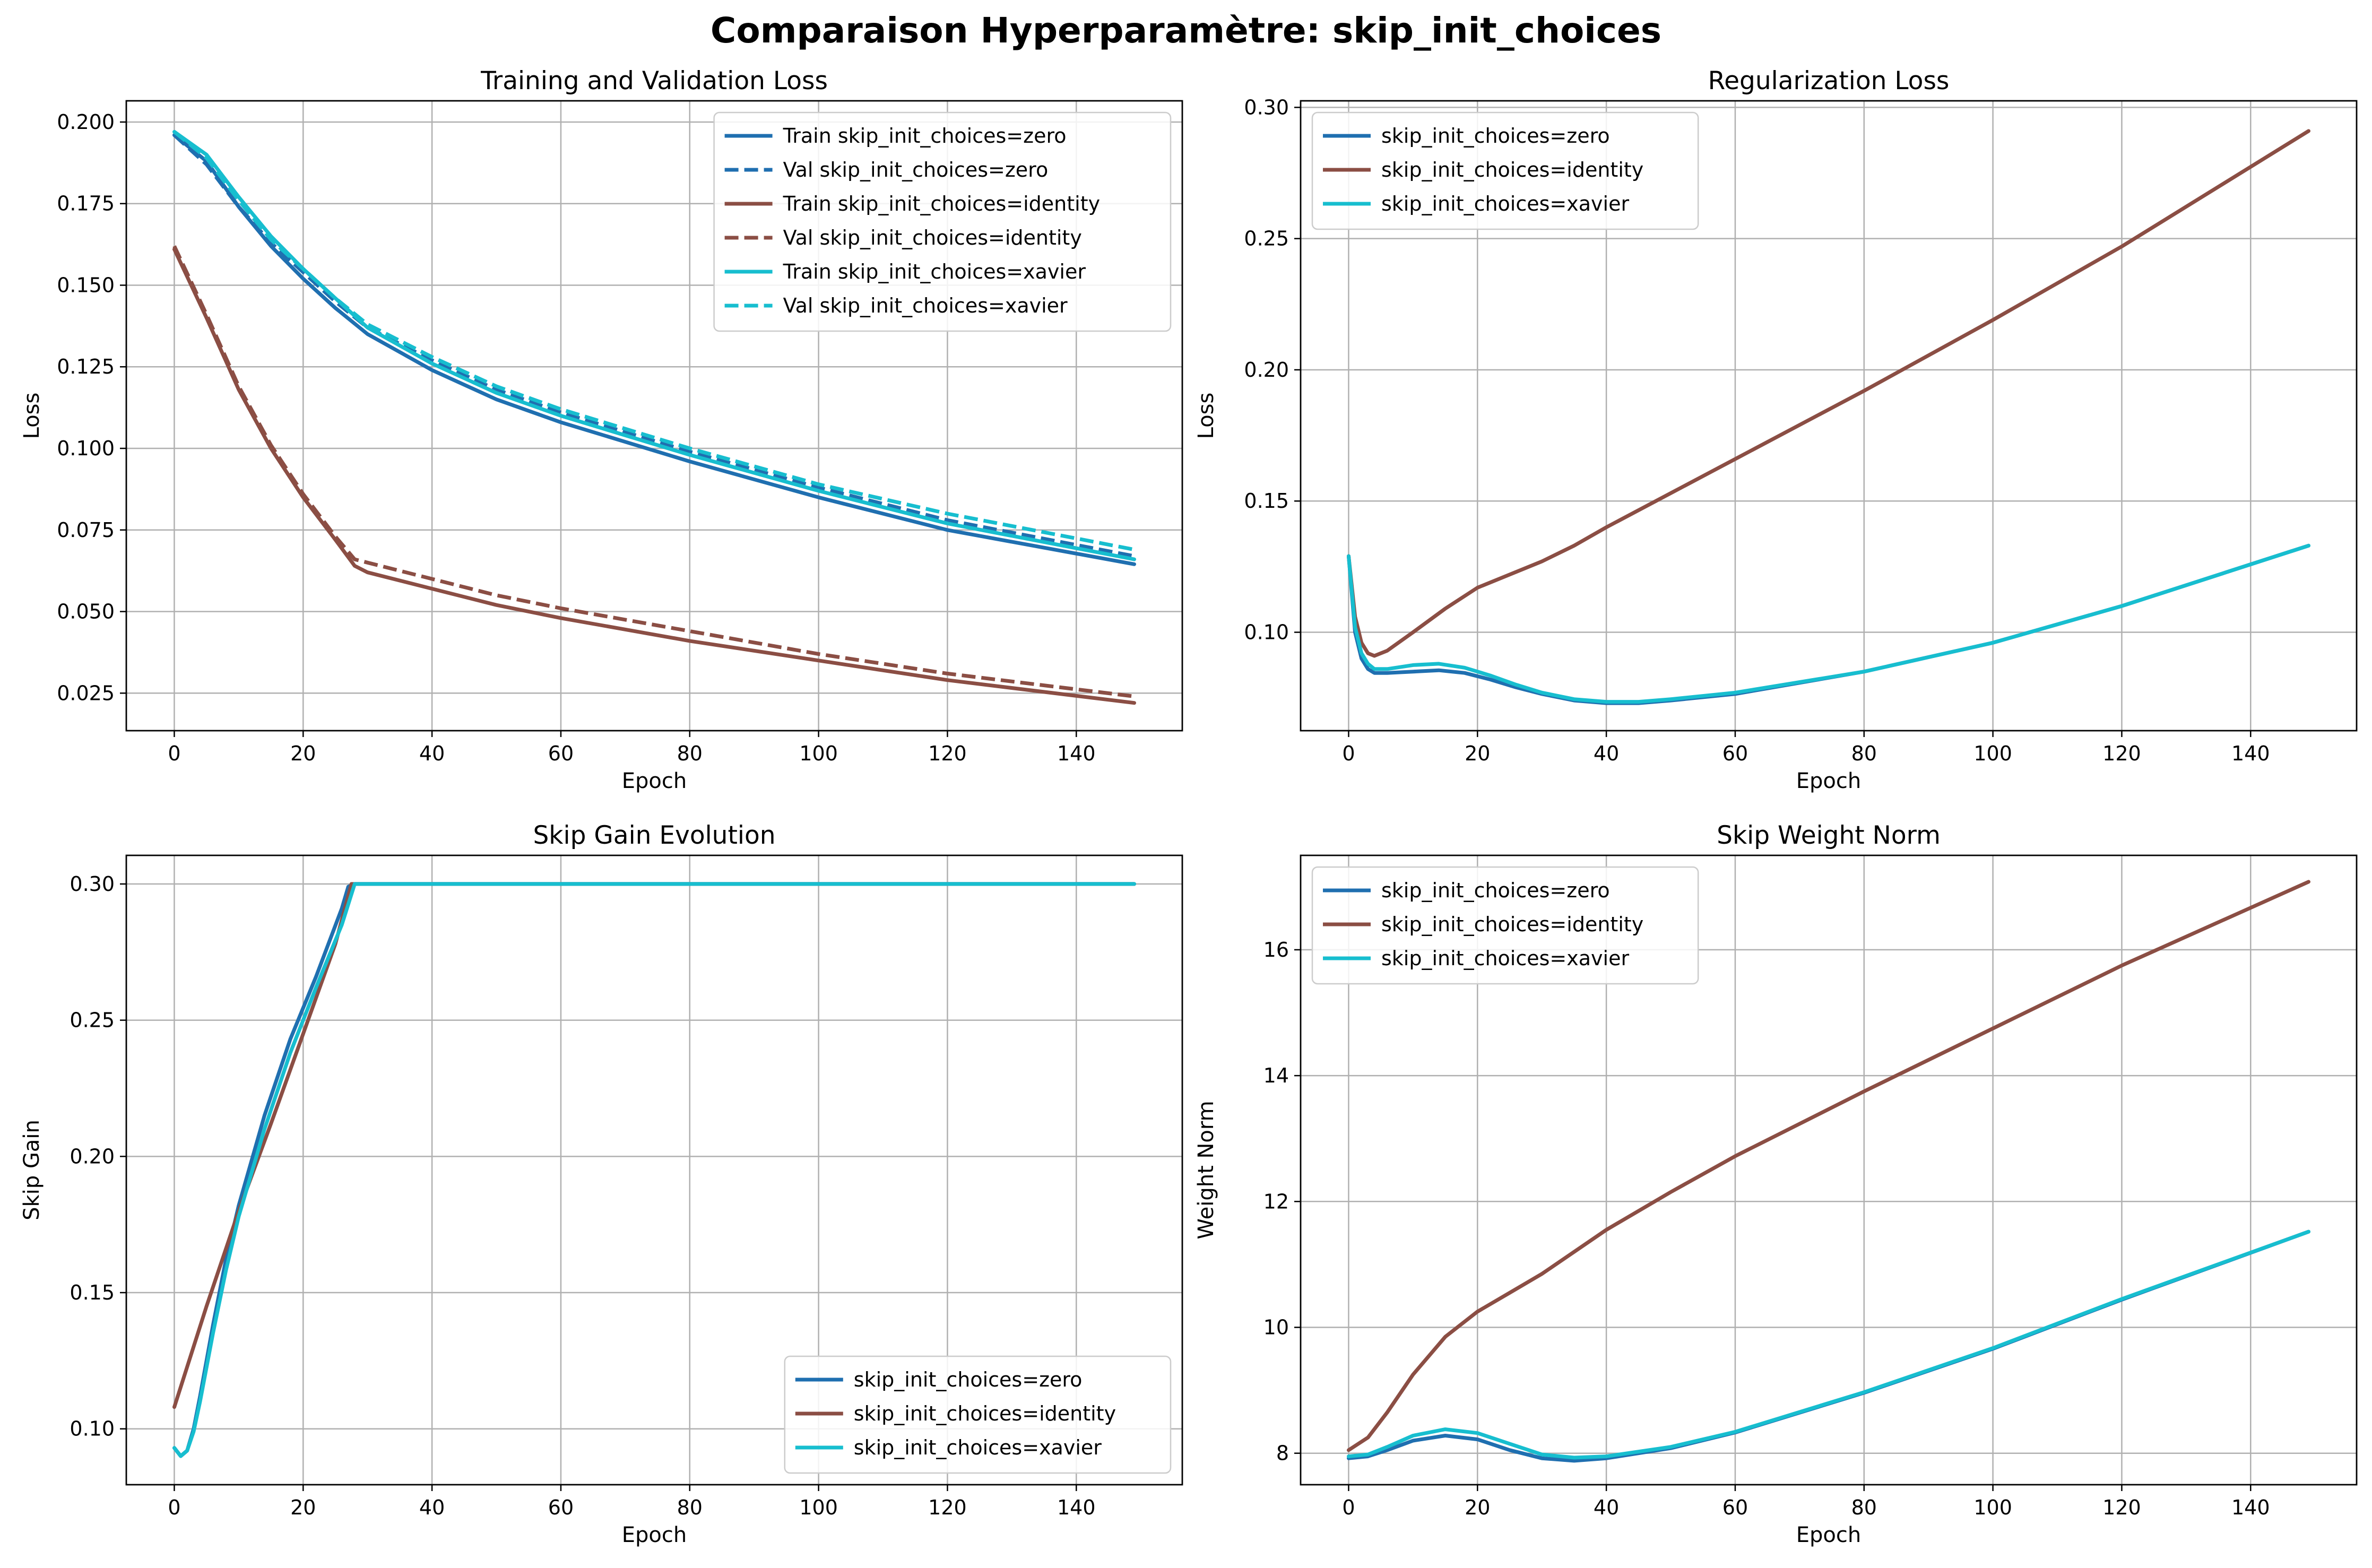 The width and height of the screenshot is (2372, 1568). Describe the element at coordinates (86, 530) in the screenshot. I see `y-tick-label: 0.075` at that location.